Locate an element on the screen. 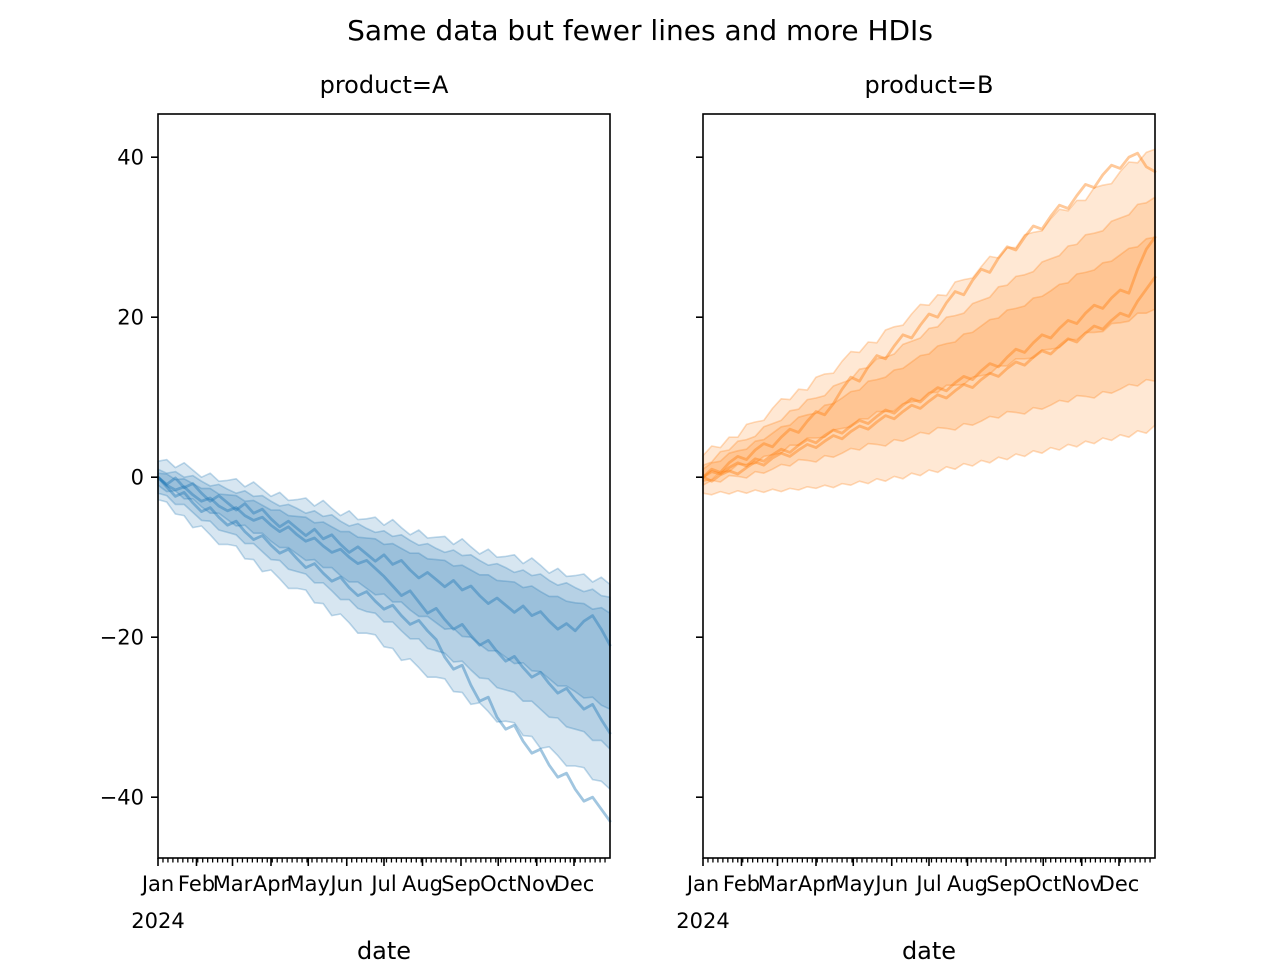  subplot-a-title: product=A is located at coordinates (384, 85).